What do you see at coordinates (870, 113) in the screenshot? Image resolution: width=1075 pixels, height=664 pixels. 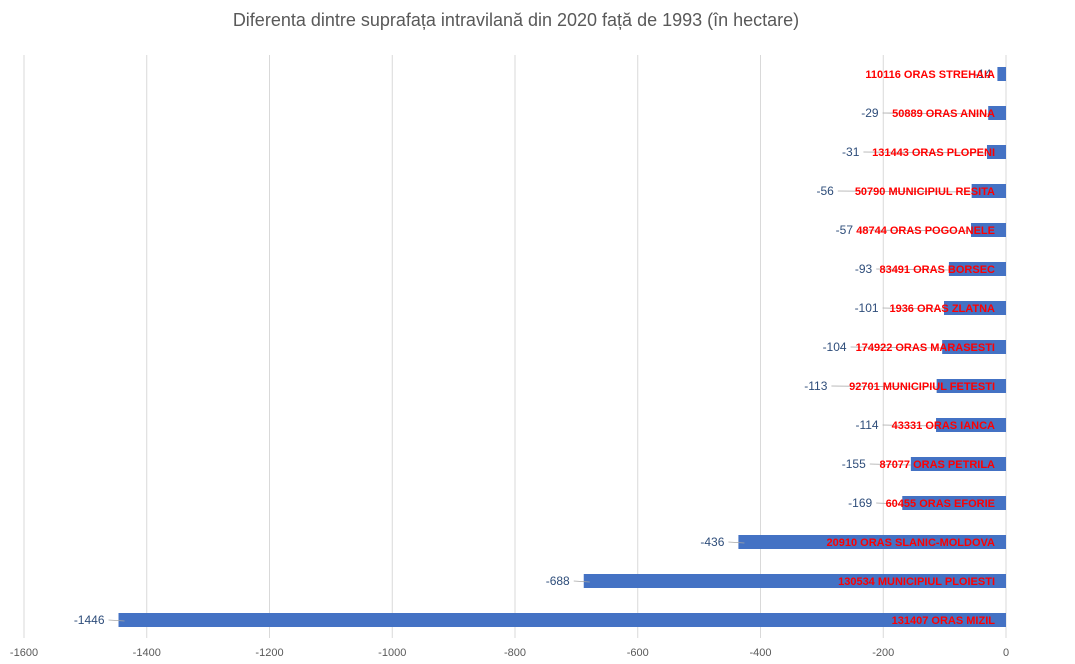 I see `value-label: -29` at bounding box center [870, 113].